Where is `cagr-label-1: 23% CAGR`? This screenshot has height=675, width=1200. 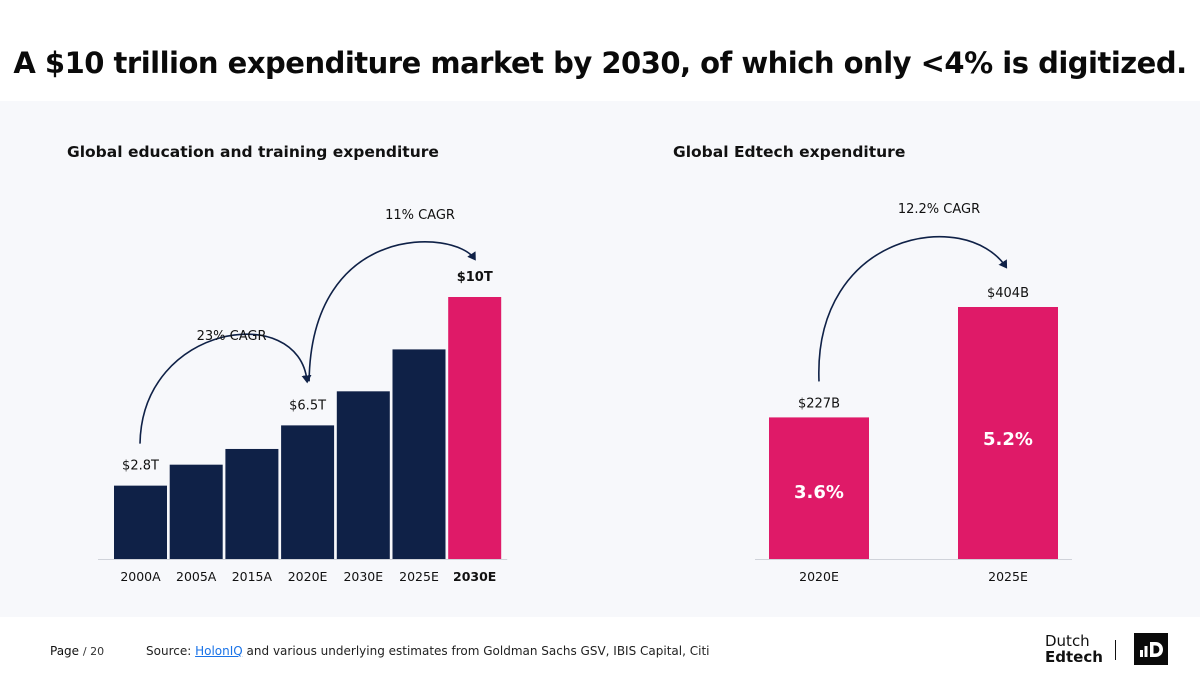 cagr-label-1: 23% CAGR is located at coordinates (232, 336).